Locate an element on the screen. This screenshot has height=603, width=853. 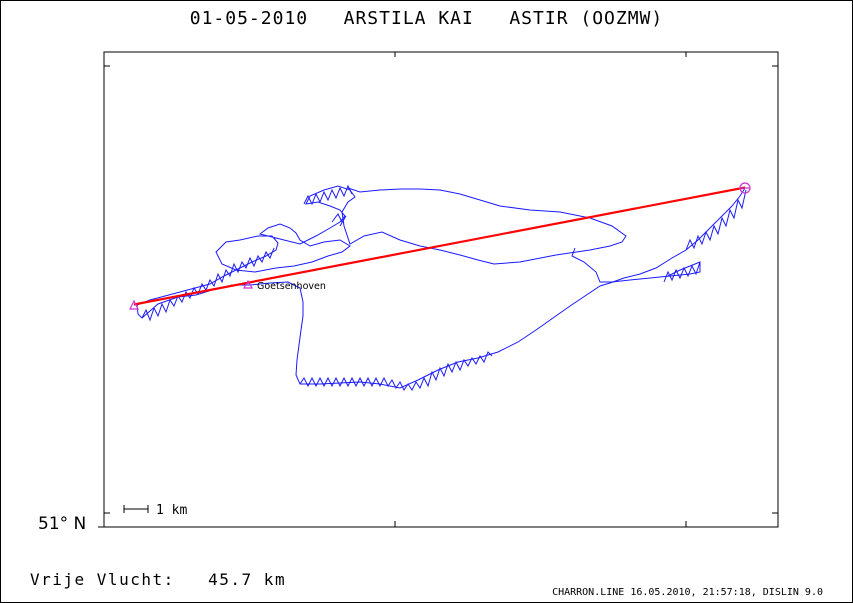
place-marker is located at coordinates (248, 284).